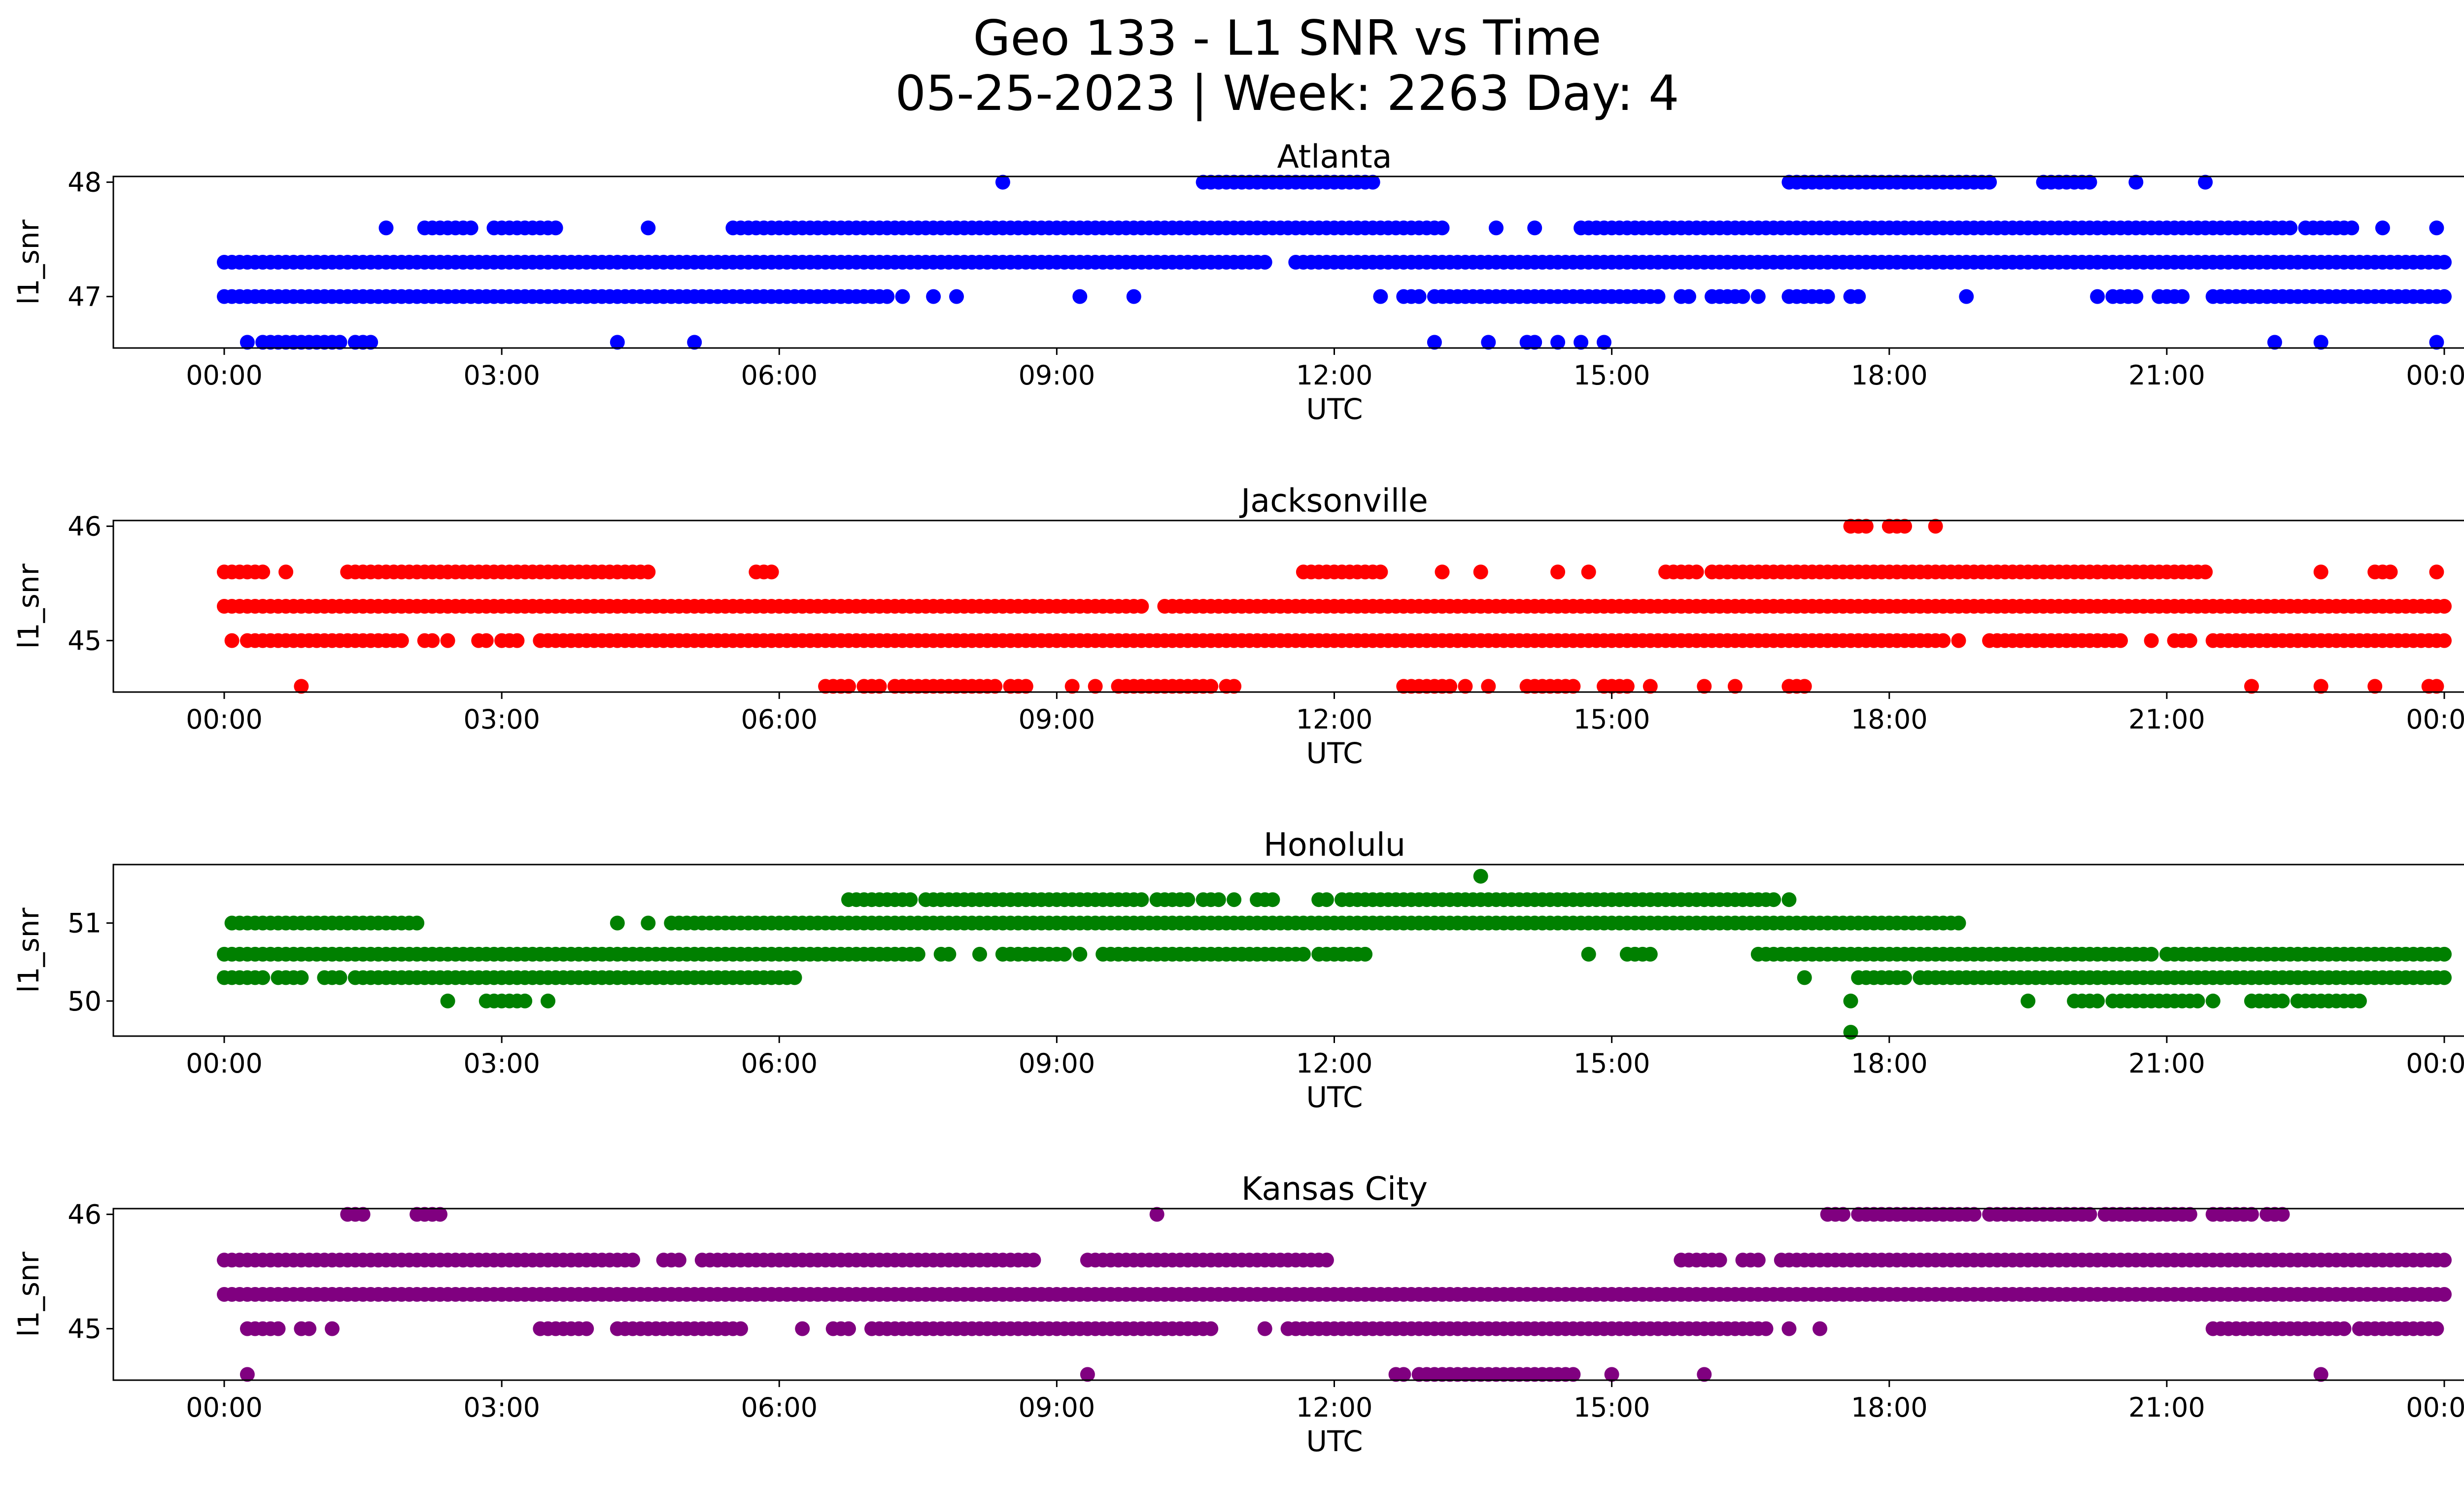  Describe the element at coordinates (1287, 38) in the screenshot. I see `suptitle-line-1: Geo 133 - L1 SNR vs Time` at that location.